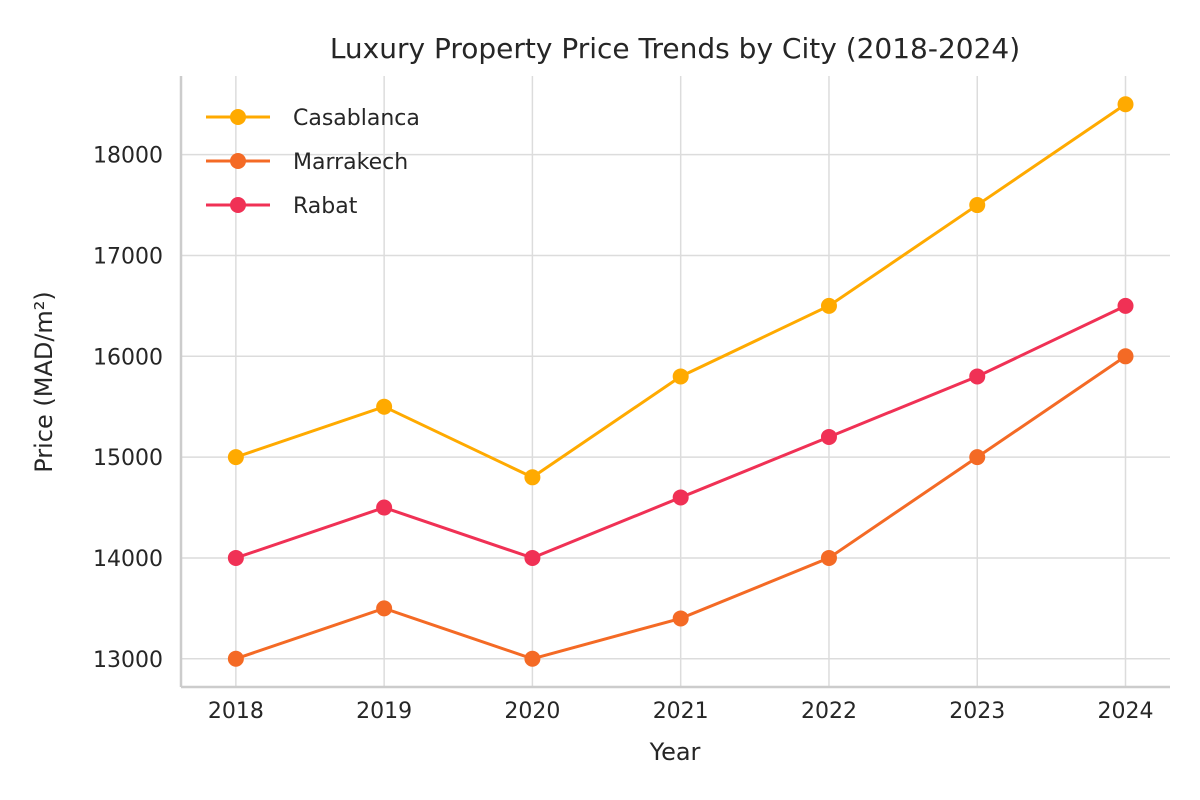 This screenshot has width=1200, height=800. What do you see at coordinates (236, 711) in the screenshot?
I see `x-tick-label: 2018` at bounding box center [236, 711].